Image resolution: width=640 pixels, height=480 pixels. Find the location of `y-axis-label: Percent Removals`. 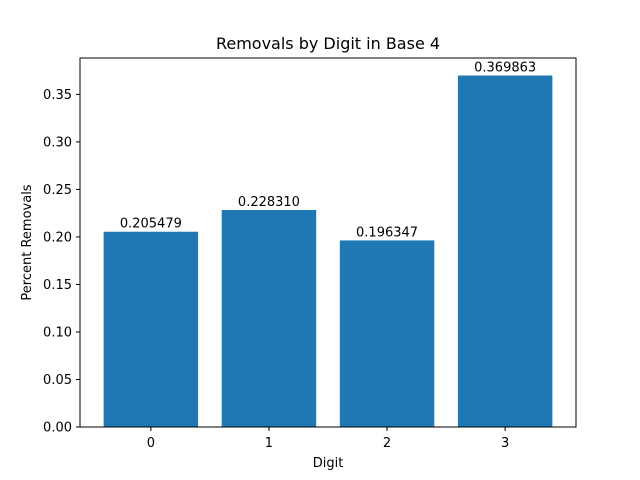

y-axis-label: Percent Removals is located at coordinates (27, 242).